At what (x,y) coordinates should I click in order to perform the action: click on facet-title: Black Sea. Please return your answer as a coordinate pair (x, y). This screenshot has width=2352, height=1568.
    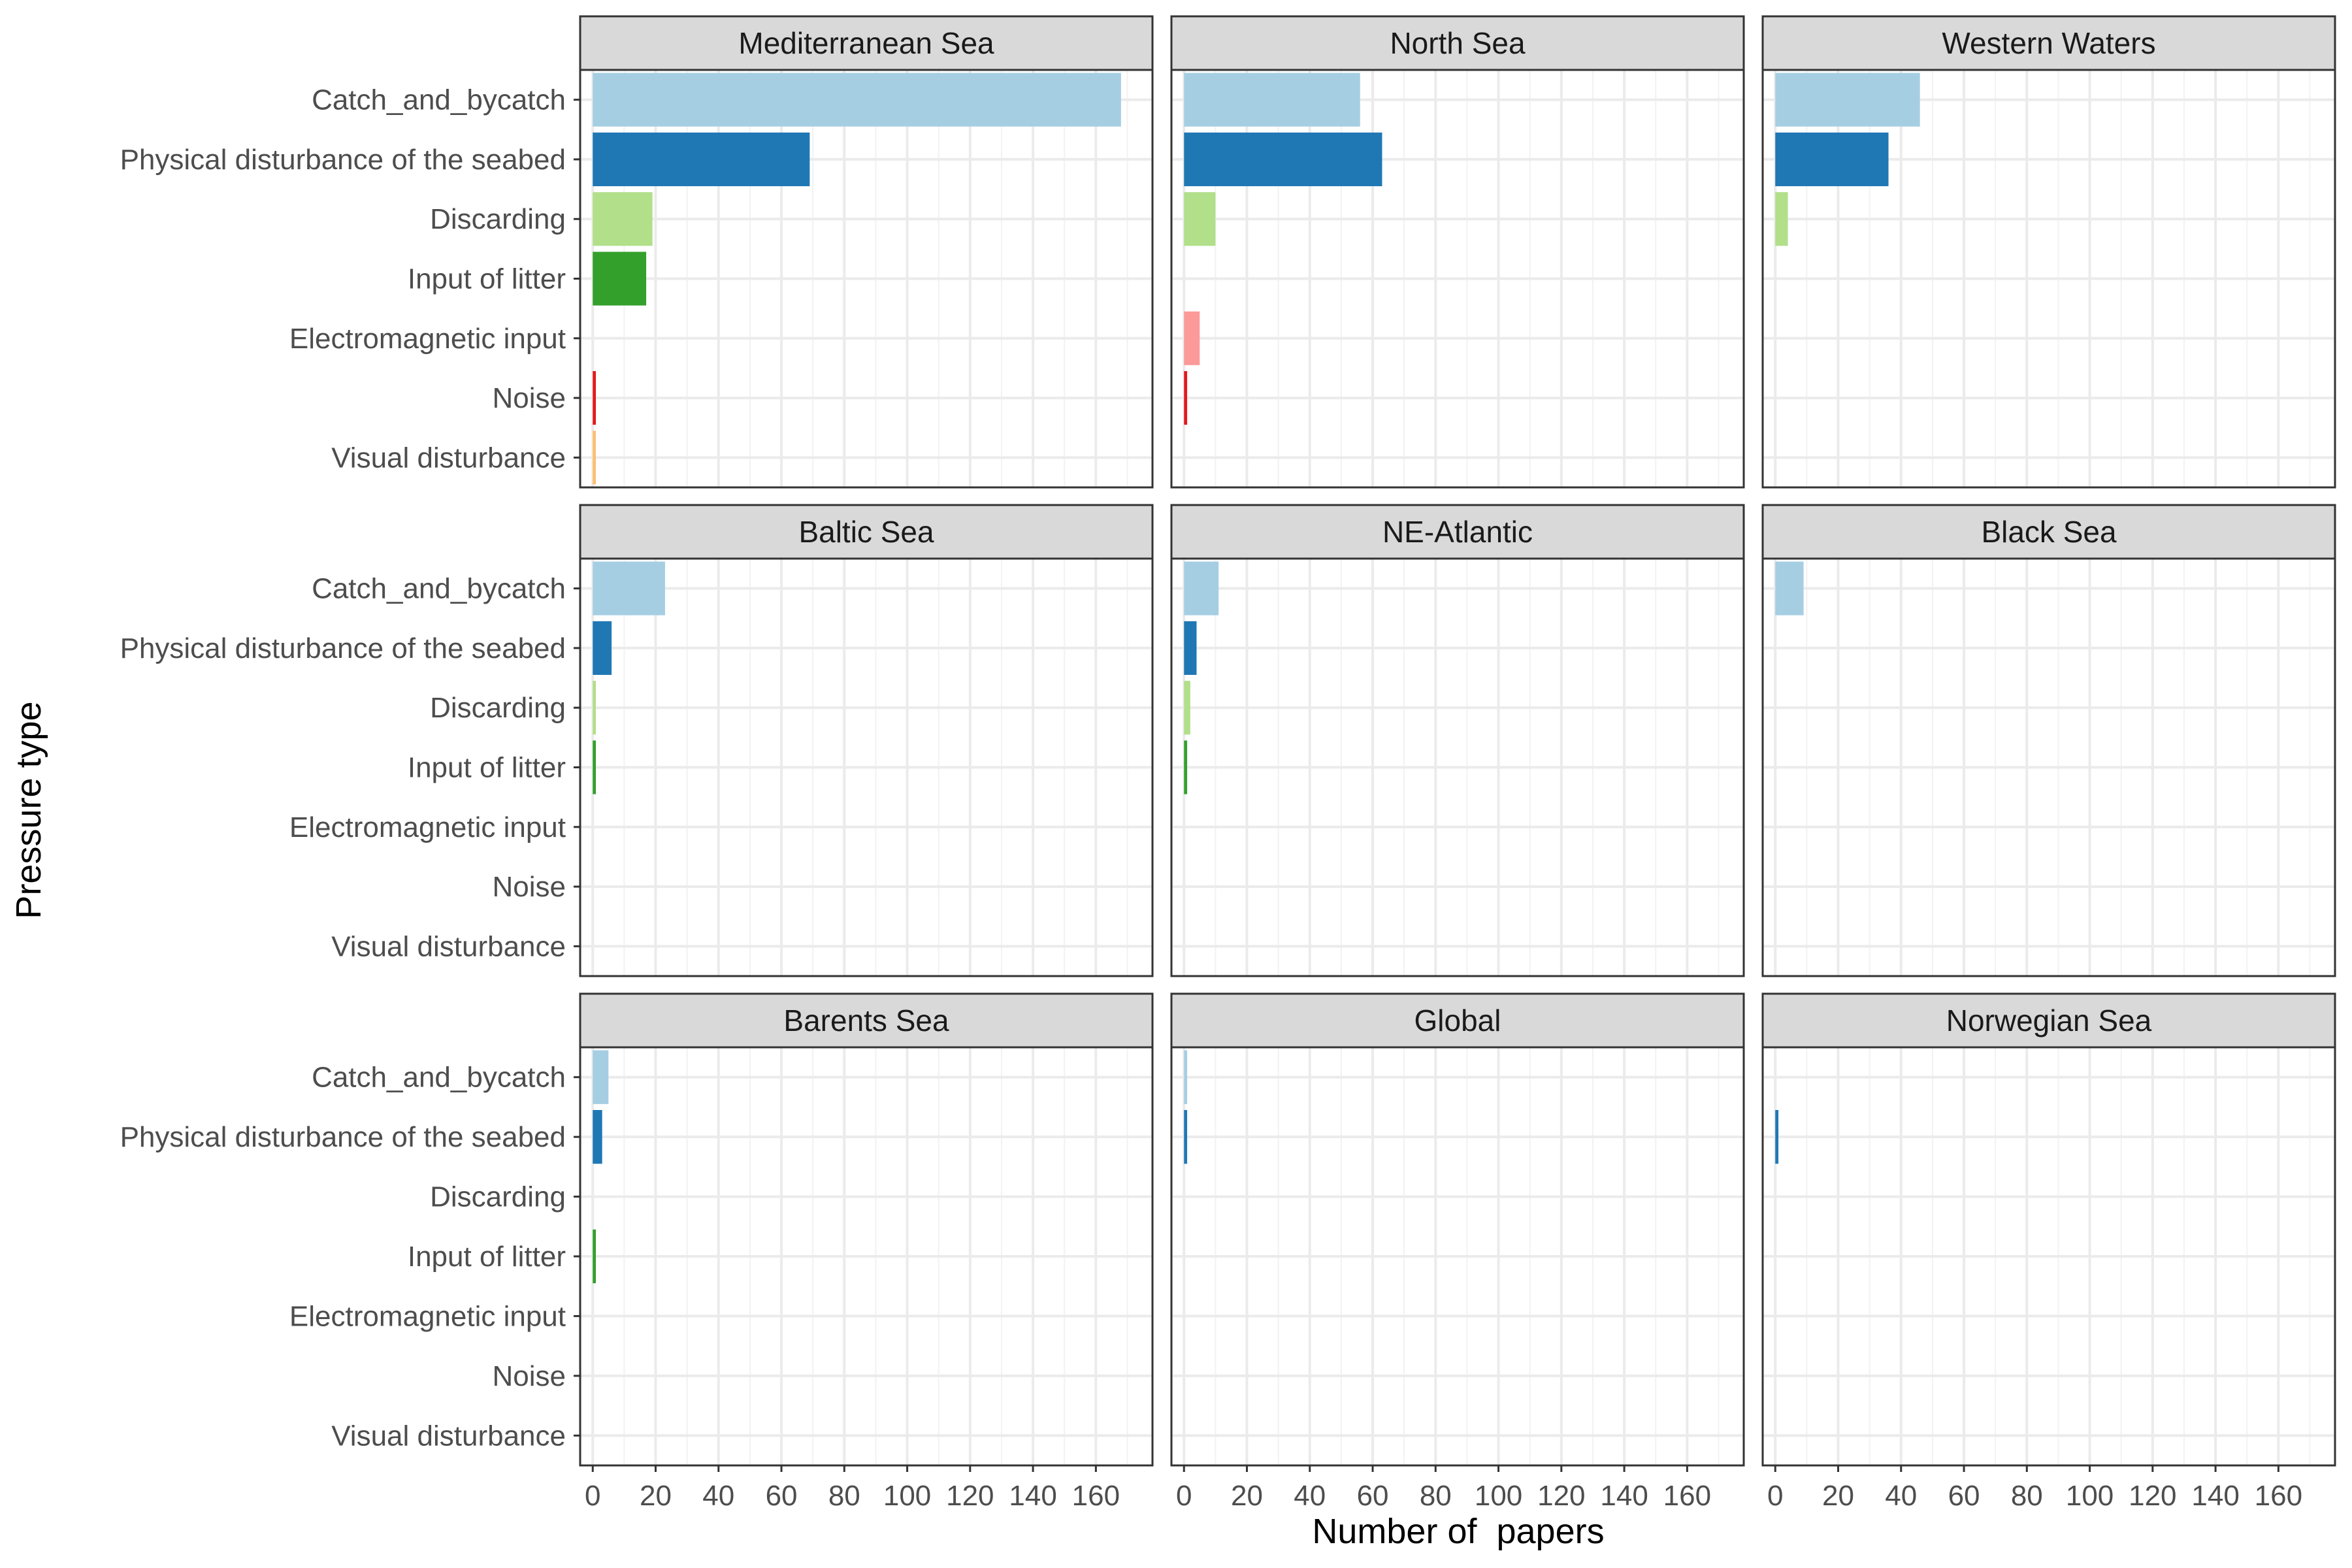
    Looking at the image, I should click on (2049, 532).